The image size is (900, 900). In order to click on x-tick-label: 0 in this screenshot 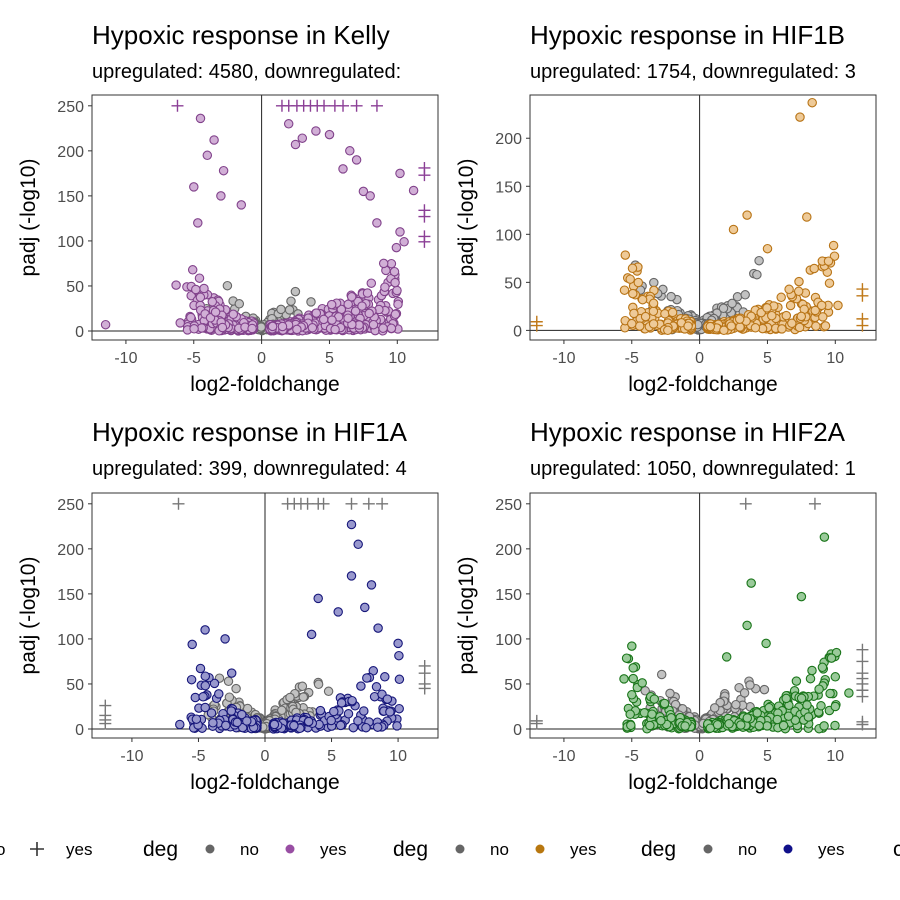, I will do `click(699, 756)`.